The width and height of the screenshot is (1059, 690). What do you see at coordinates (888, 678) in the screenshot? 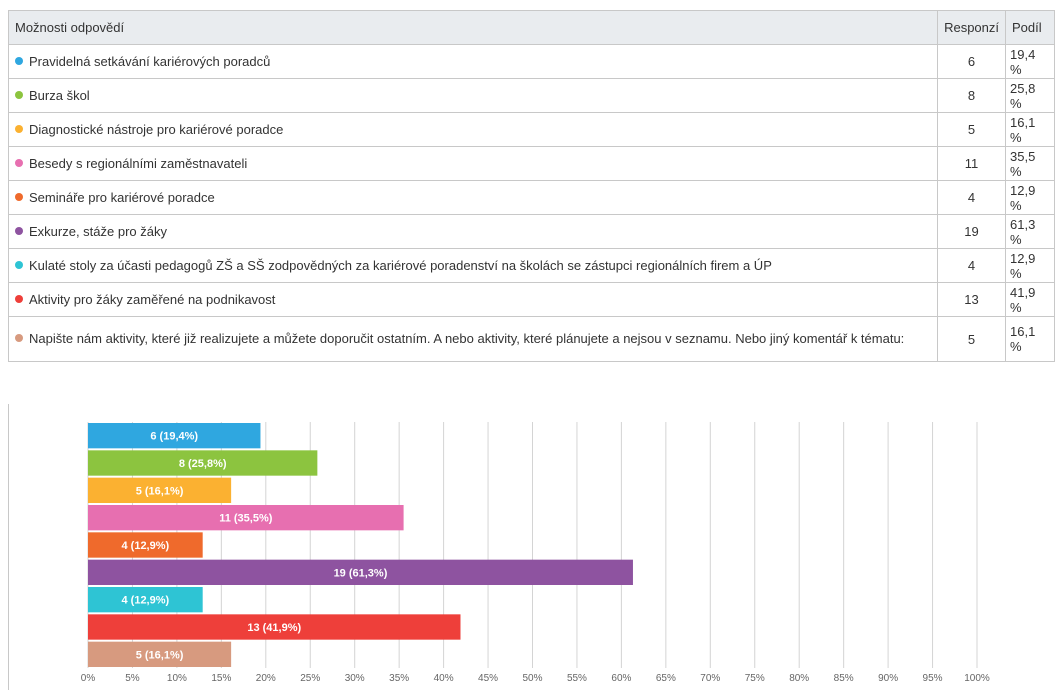
I see `x-tick-label: 90%` at bounding box center [888, 678].